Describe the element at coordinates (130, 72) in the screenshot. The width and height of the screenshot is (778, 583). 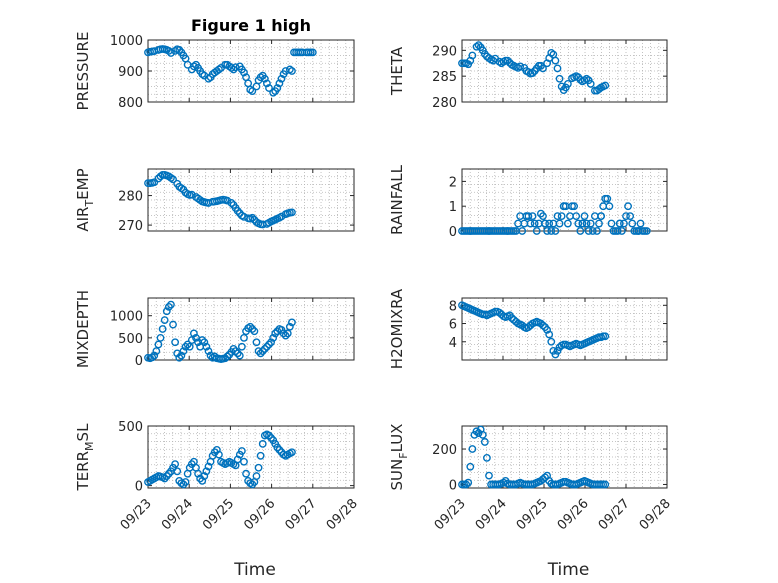
I see `y-tick-label: 900` at that location.